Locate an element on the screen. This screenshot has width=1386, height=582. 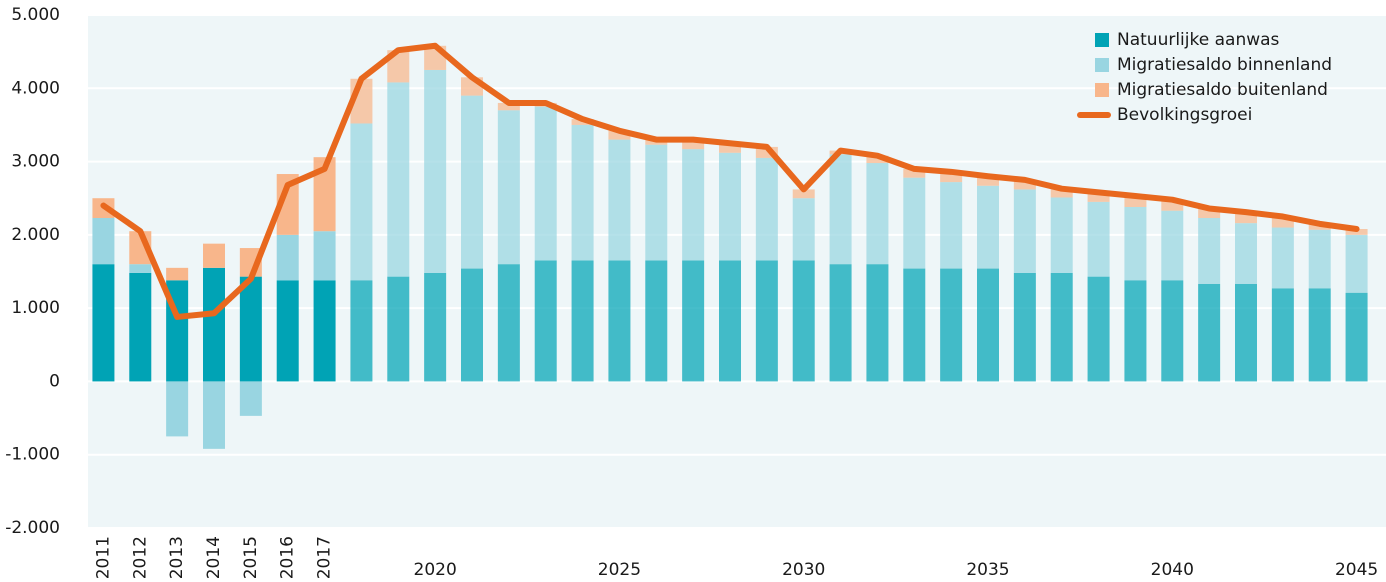
x-tick-label: 2030 is located at coordinates (803, 570).